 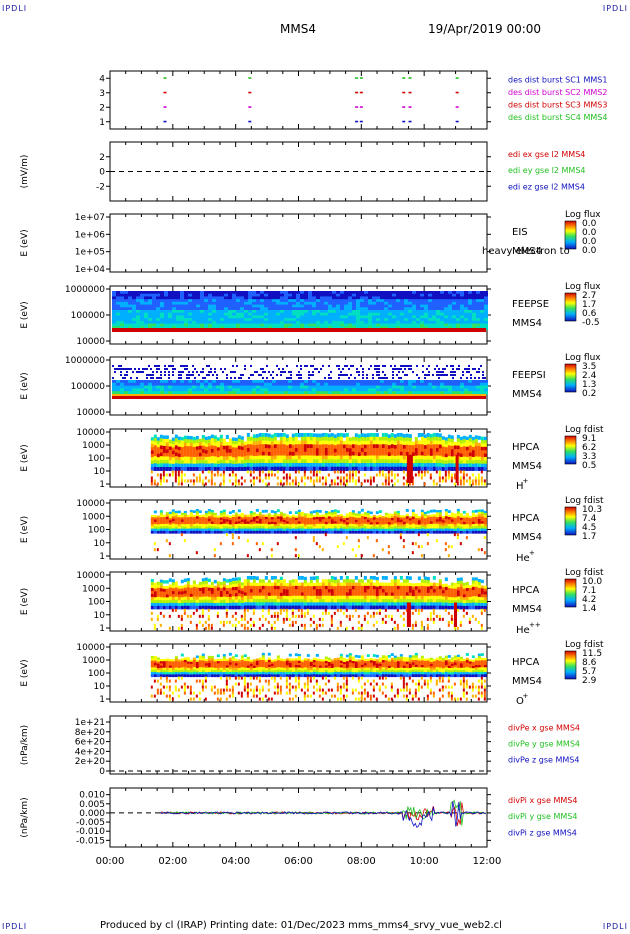 I want to click on corner-mark-bottom-left: IPDLI, so click(x=15, y=926).